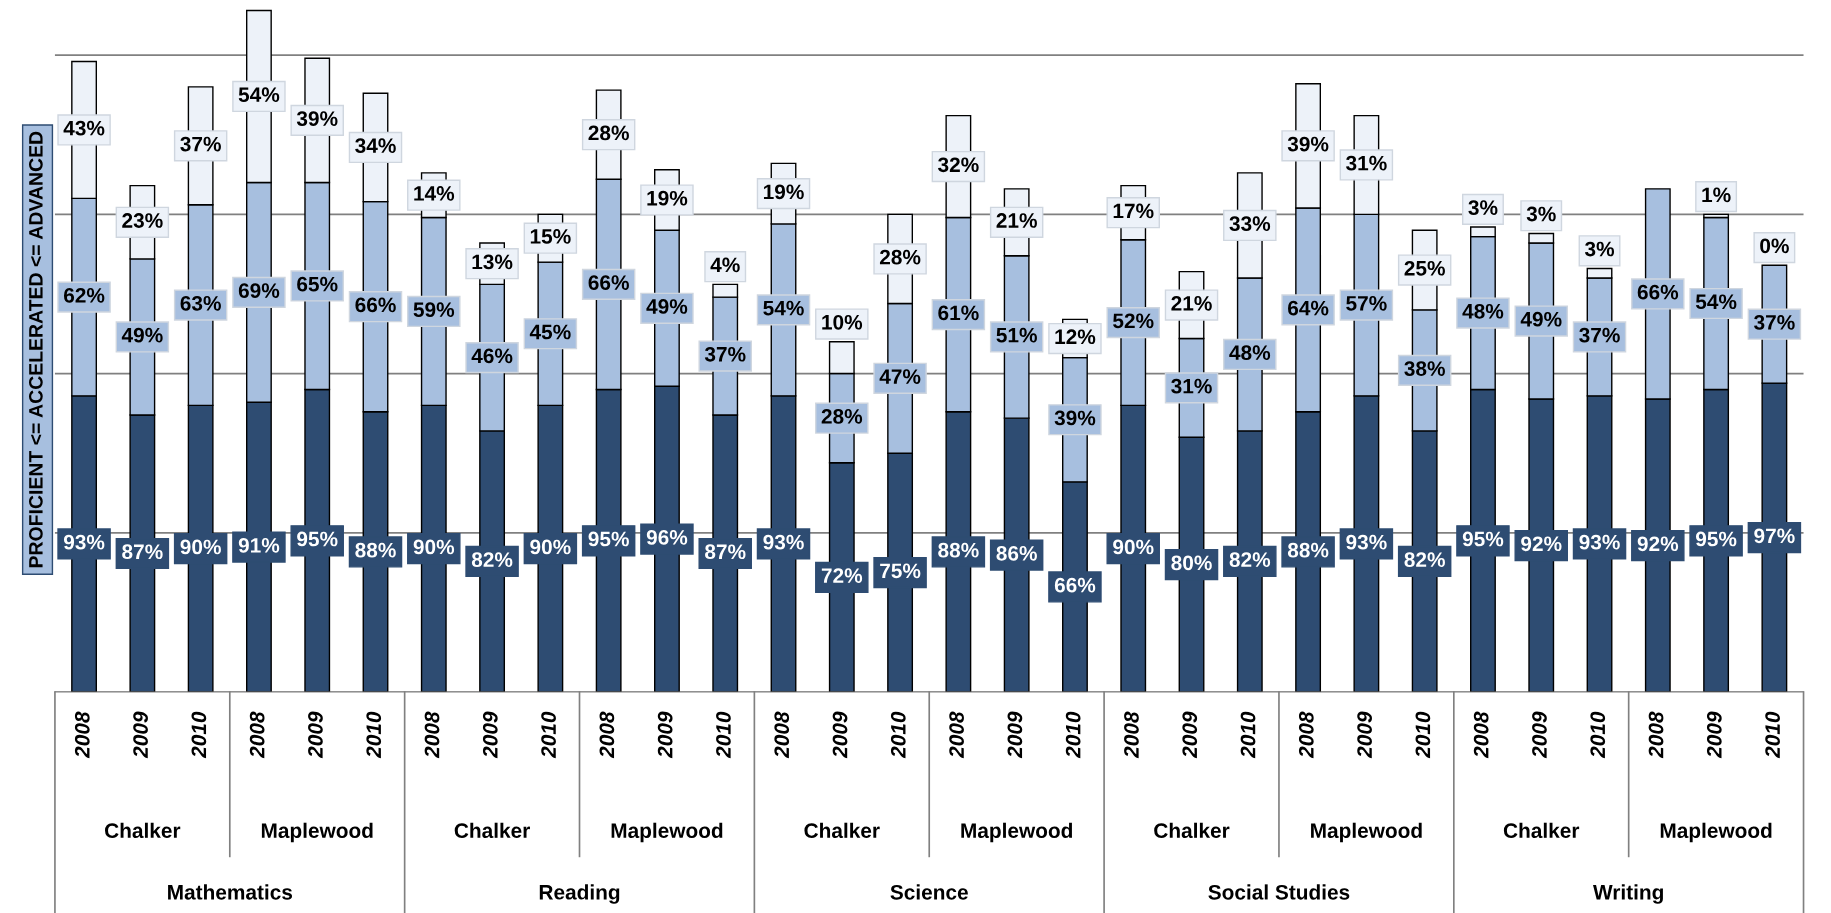 The height and width of the screenshot is (913, 1831). Describe the element at coordinates (958, 165) in the screenshot. I see `data-label: 32%` at that location.